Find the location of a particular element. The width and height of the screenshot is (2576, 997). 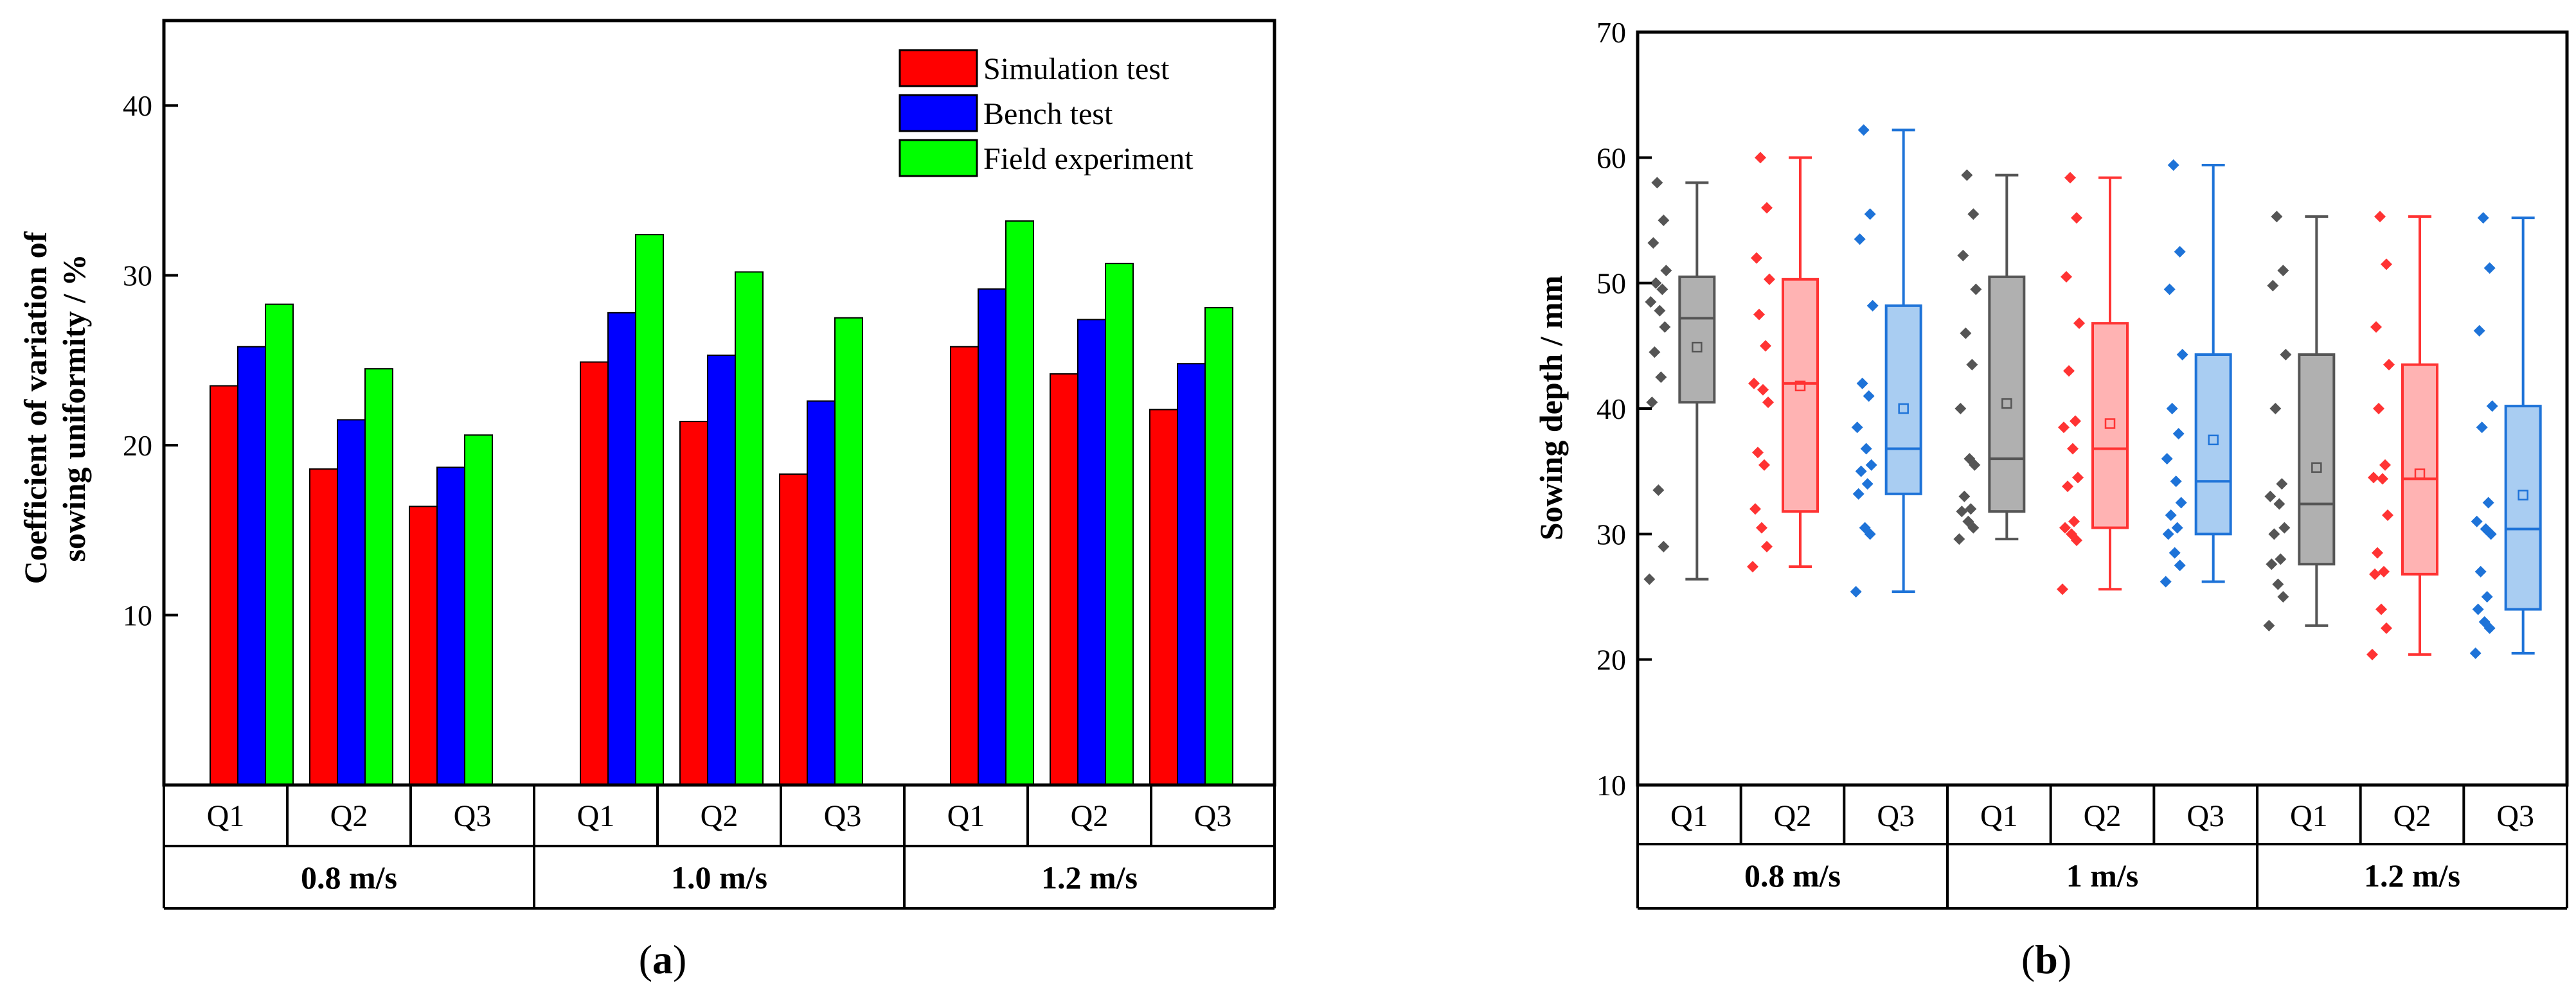

y-tick-label: 50 is located at coordinates (1611, 283).